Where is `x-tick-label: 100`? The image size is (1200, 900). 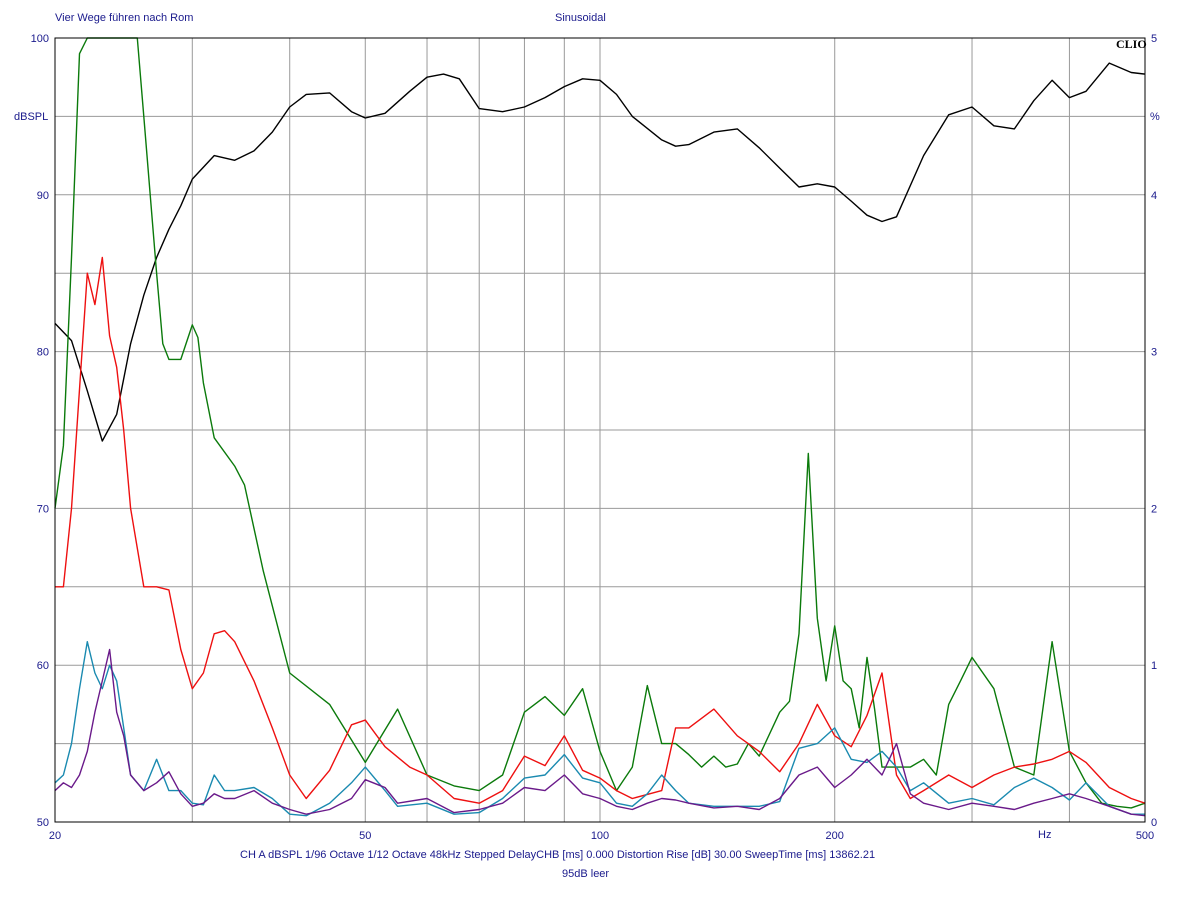 x-tick-label: 100 is located at coordinates (600, 836).